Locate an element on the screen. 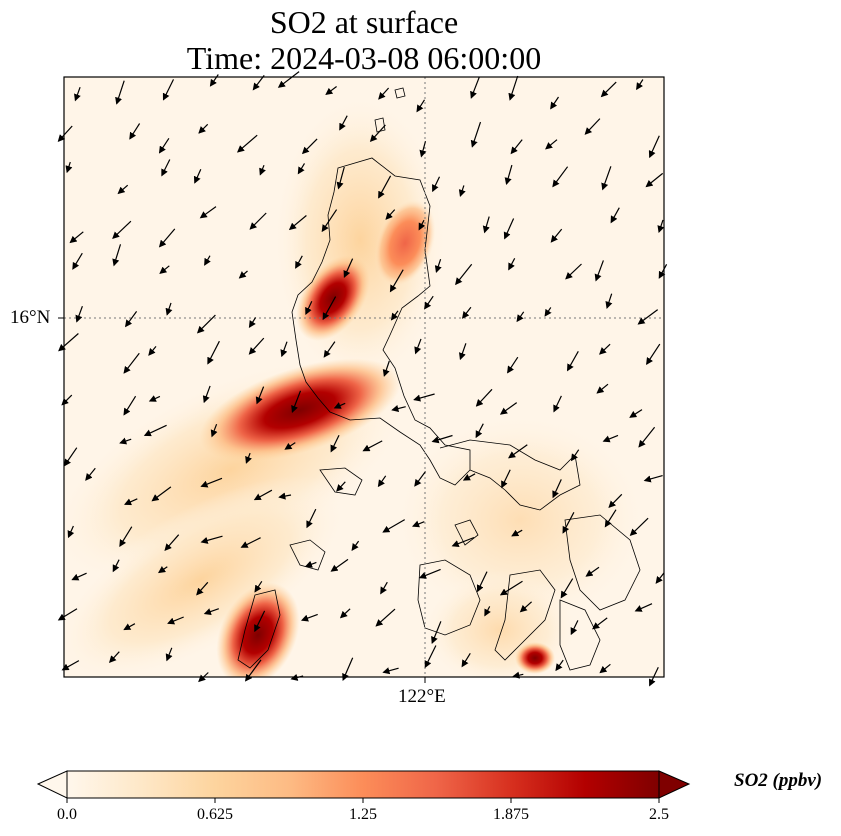 This screenshot has height=836, width=841. plume-visayas is located at coordinates (520, 520).